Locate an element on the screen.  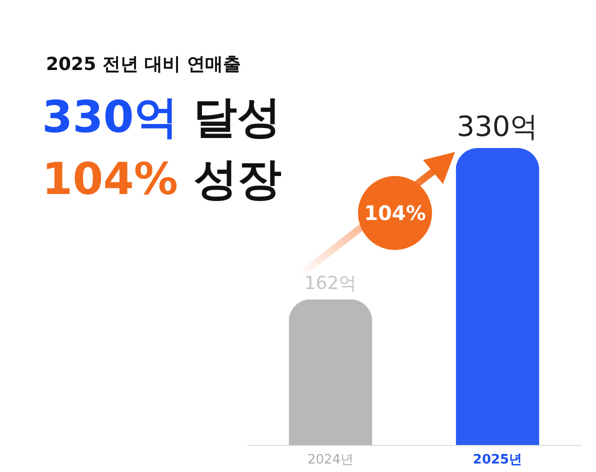
data-label: 162억 is located at coordinates (330, 283).